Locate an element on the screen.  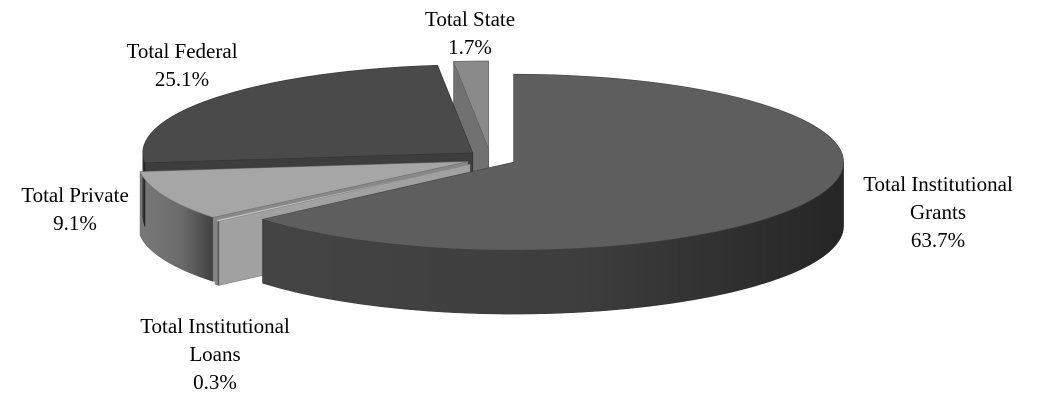
slice-total-institutional-loans is located at coordinates (342, 193).